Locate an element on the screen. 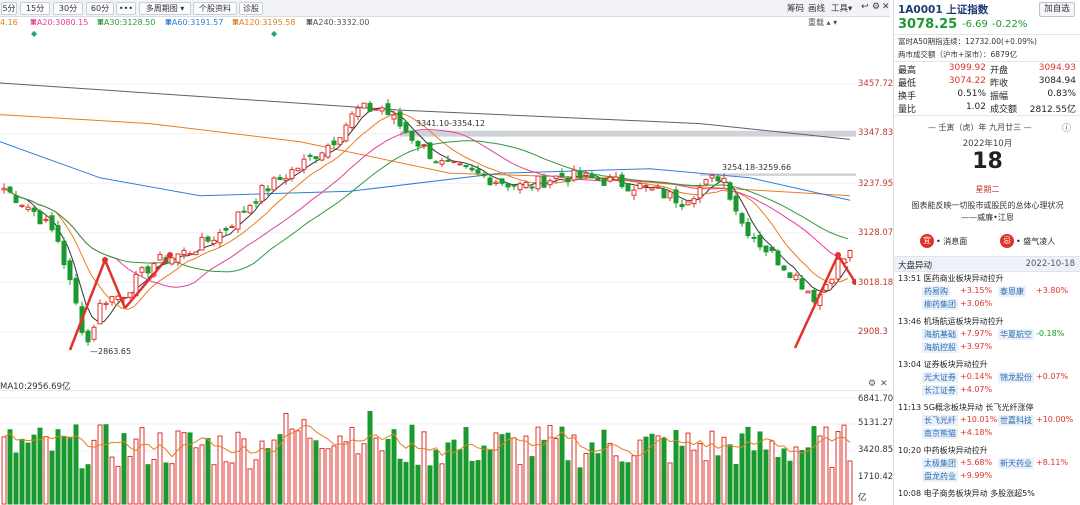 This screenshot has height=505, width=1080. period-15min-button: 15分 is located at coordinates (35, 8).